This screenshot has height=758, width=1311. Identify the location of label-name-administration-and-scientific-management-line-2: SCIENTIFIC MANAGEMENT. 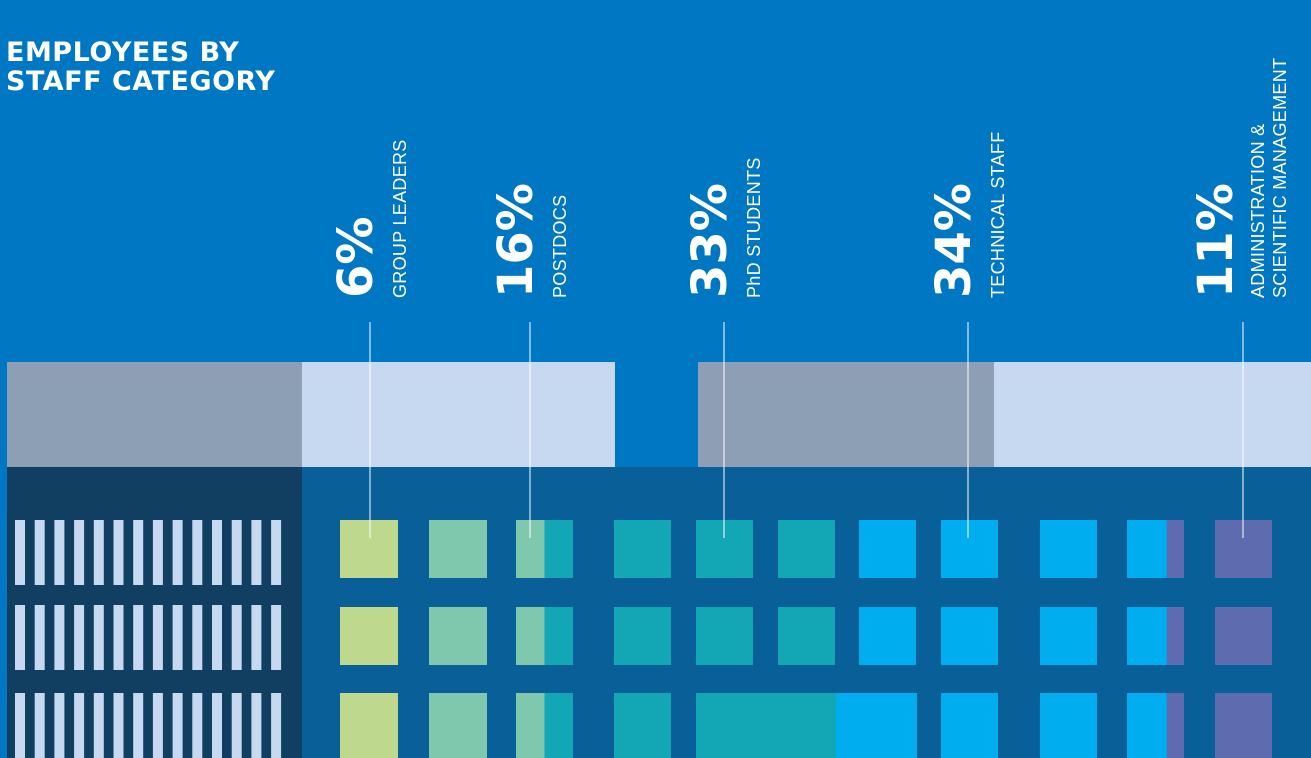
(1280, 178).